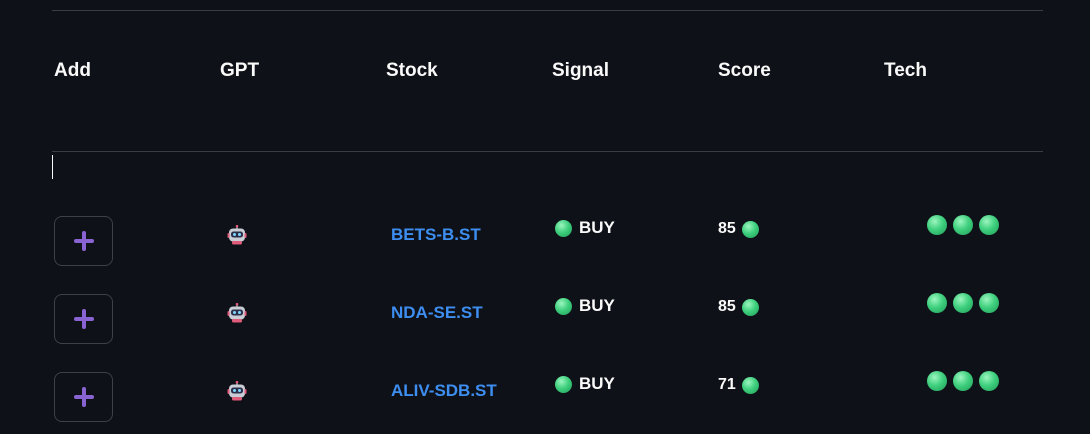 The image size is (1090, 434). Describe the element at coordinates (240, 70) in the screenshot. I see `column-header-gpt: GPT` at that location.